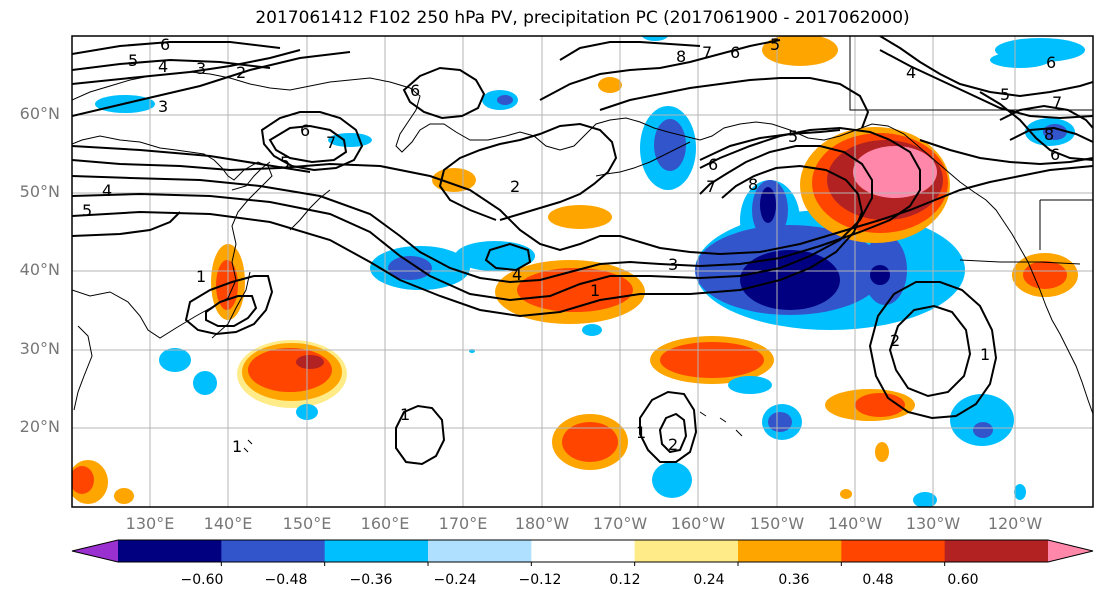  I want to click on lat-tick-label: 30°N, so click(39, 348).